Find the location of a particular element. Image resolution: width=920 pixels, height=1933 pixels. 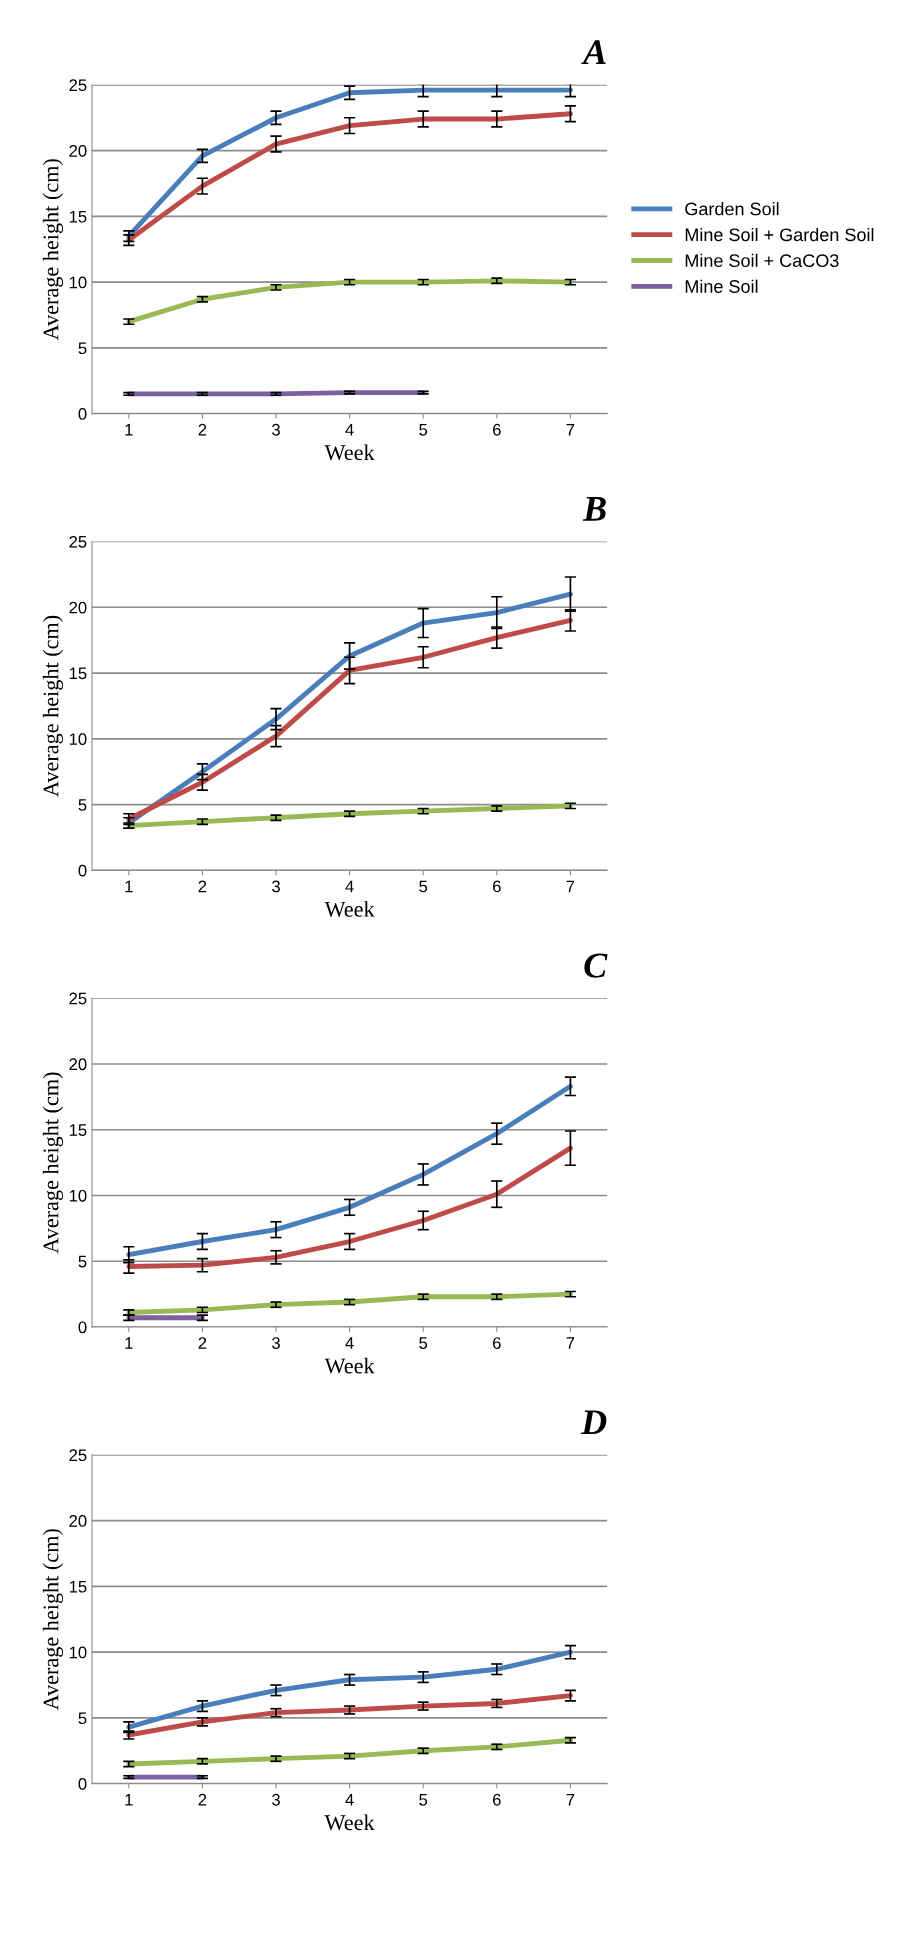

legend-label: Mine Soil + Garden Soil is located at coordinates (779, 234).